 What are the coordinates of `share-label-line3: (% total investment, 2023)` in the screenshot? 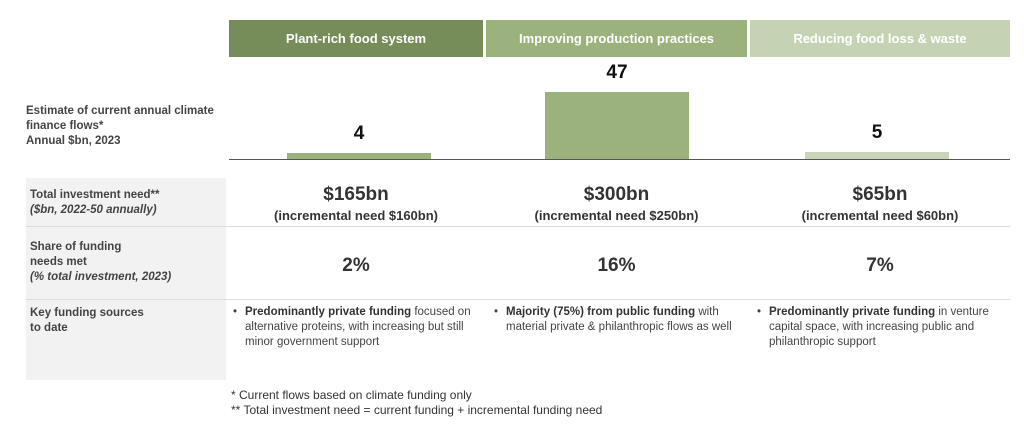 It's located at (101, 277).